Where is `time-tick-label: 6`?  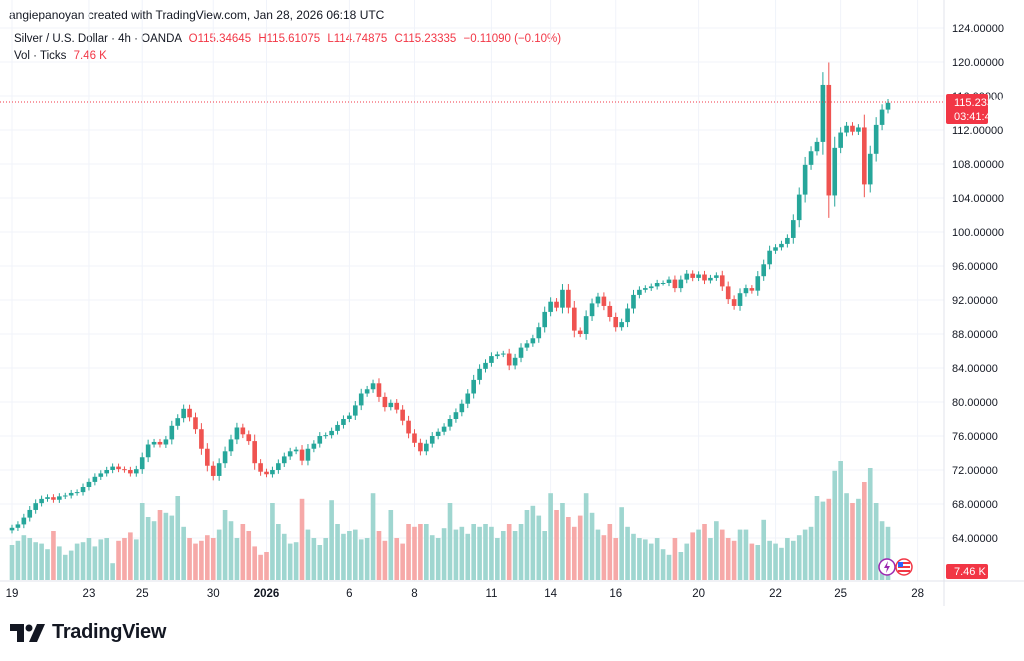
time-tick-label: 6 is located at coordinates (349, 594).